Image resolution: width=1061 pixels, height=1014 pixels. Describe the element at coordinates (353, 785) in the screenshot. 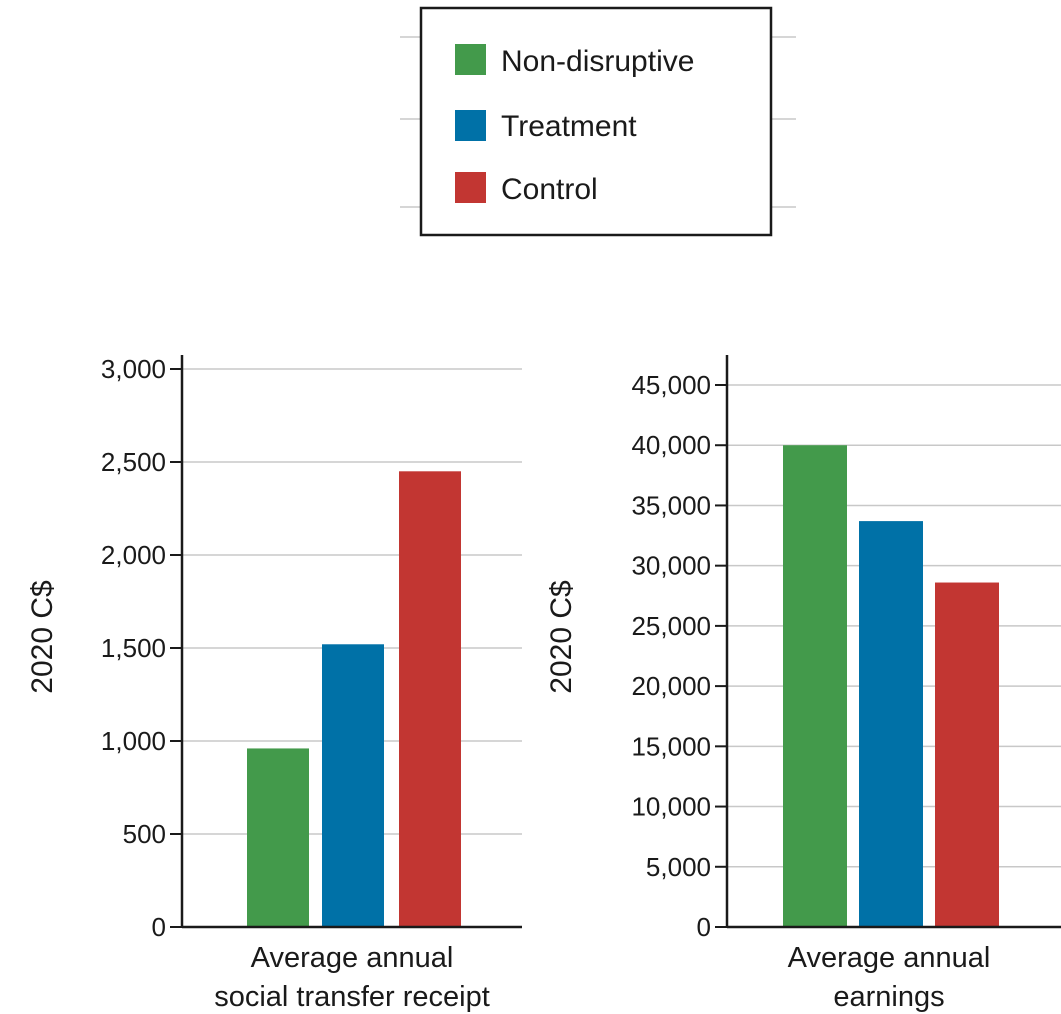

I see `bar-social-transfer-treatment` at that location.